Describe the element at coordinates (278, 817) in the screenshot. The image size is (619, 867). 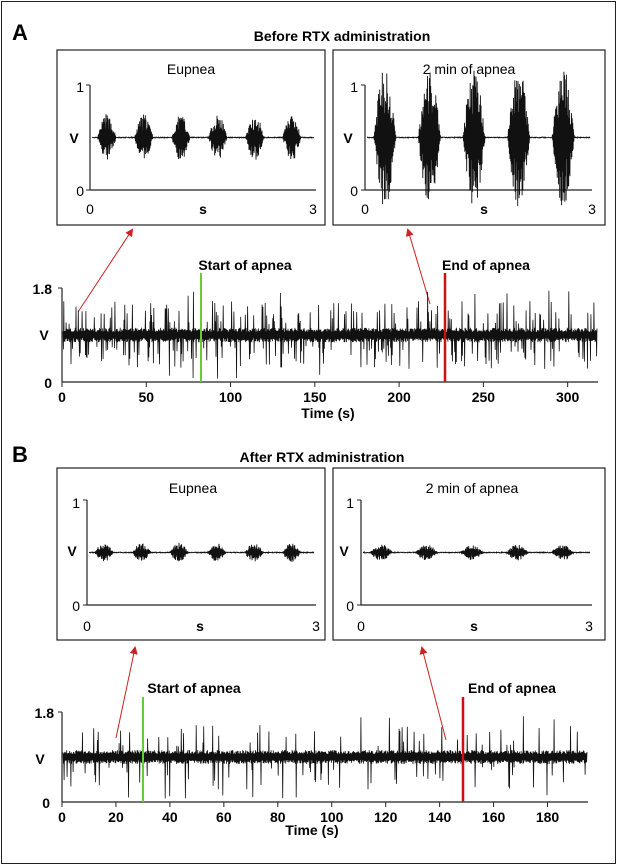
I see `x-tick-label: 80` at that location.